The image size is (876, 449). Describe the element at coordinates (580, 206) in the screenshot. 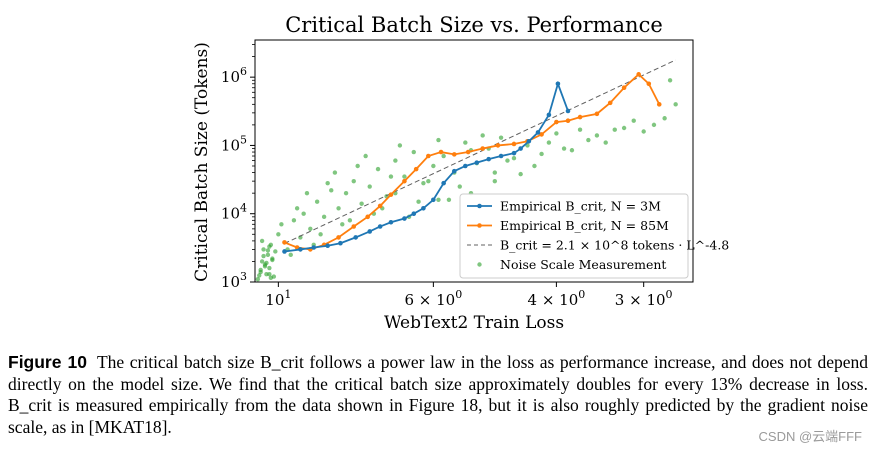

I see `legend-item-n3m-label: Empirical B_crit, N = 3M` at that location.